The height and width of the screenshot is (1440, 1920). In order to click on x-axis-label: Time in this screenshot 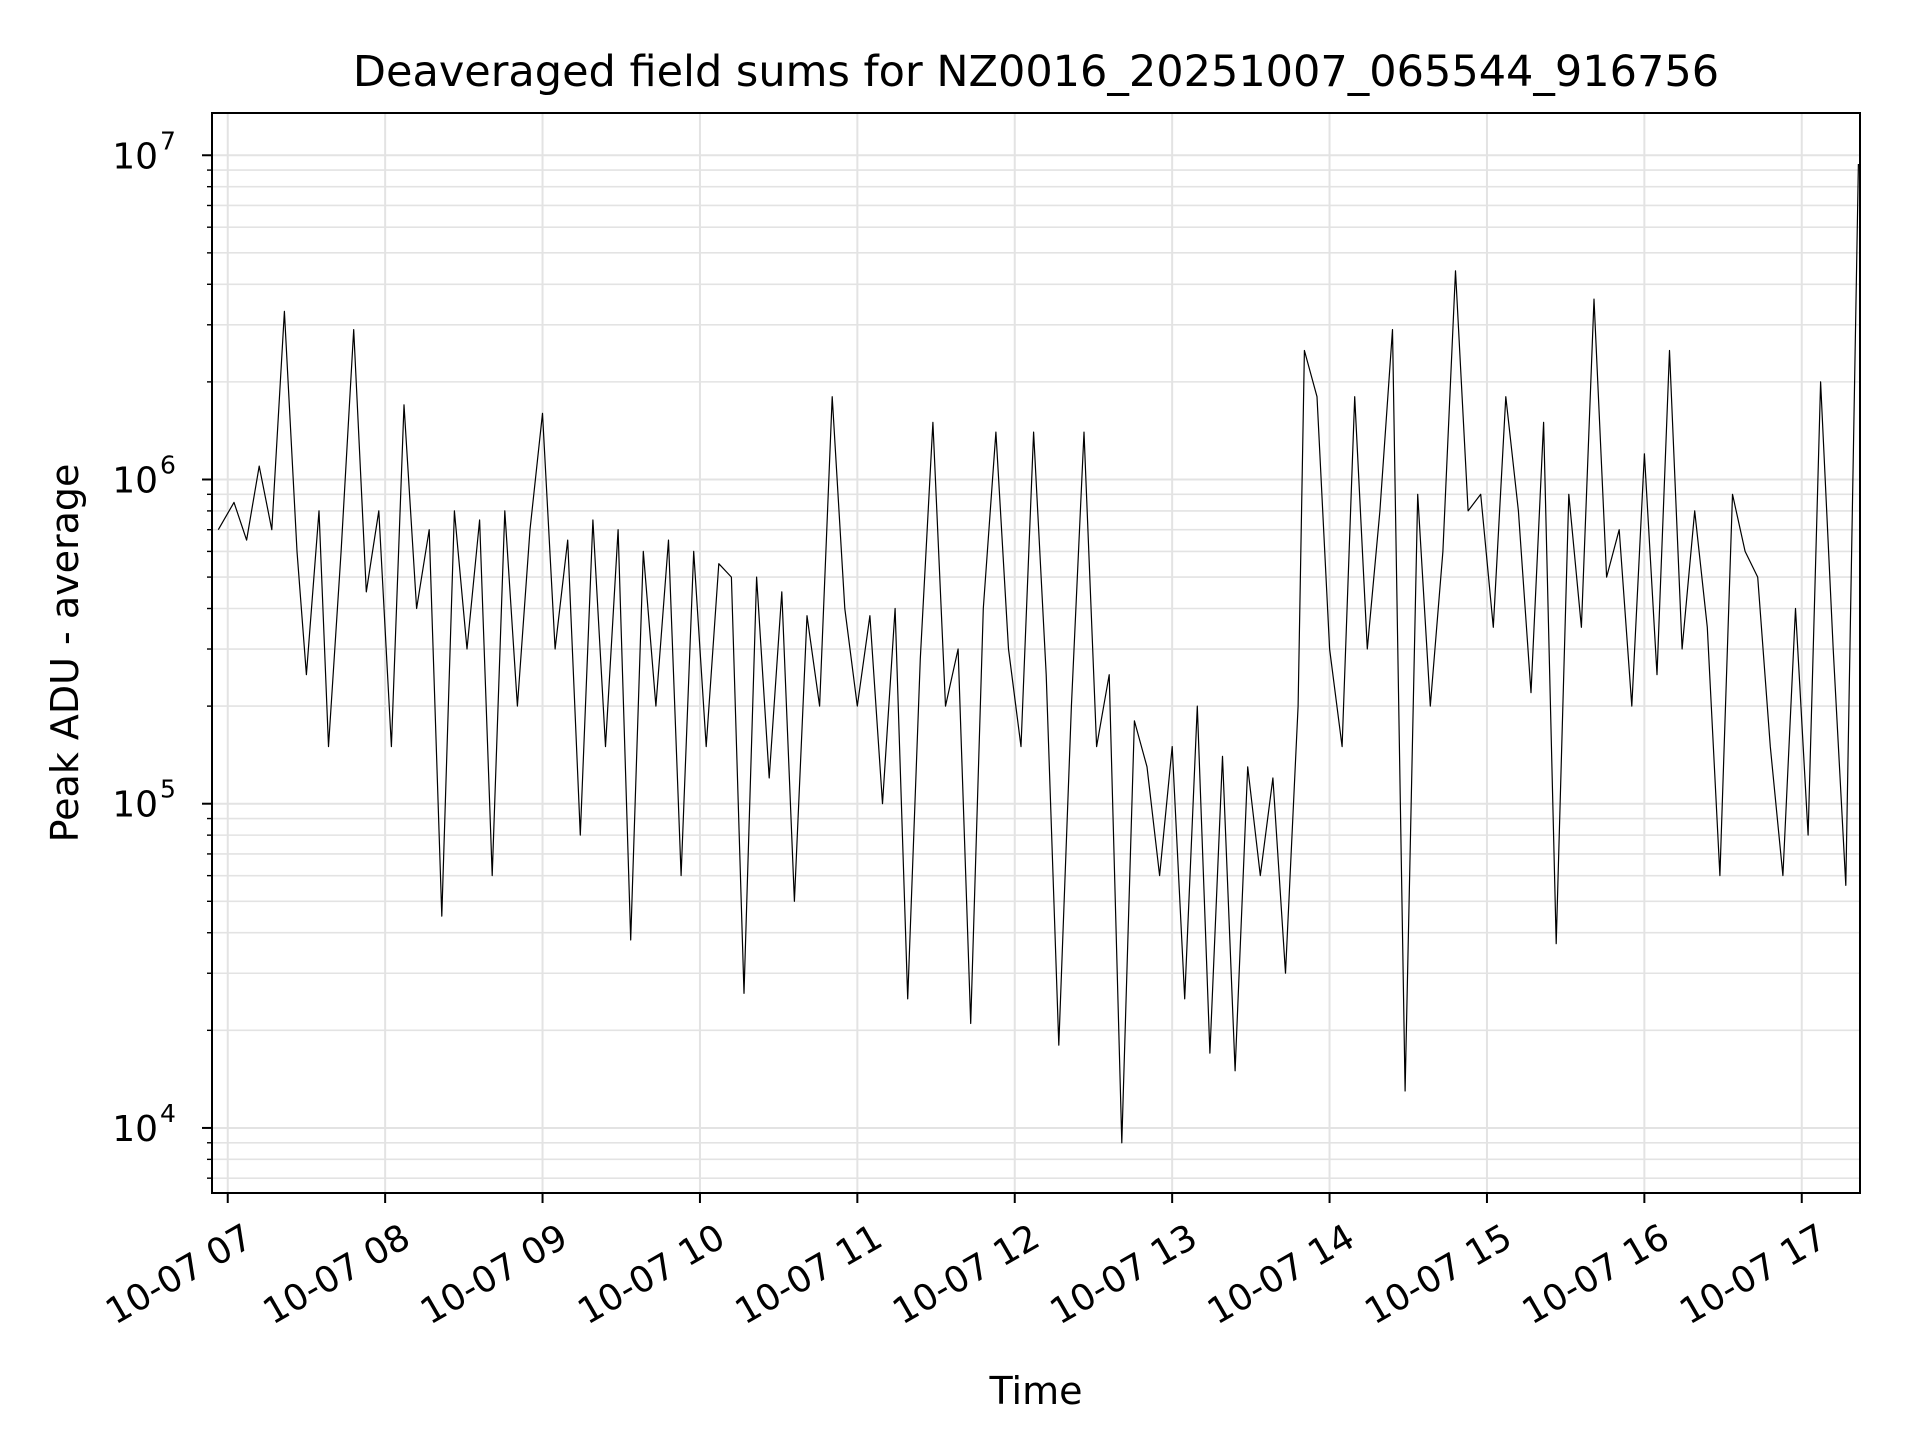, I will do `click(1036, 1391)`.